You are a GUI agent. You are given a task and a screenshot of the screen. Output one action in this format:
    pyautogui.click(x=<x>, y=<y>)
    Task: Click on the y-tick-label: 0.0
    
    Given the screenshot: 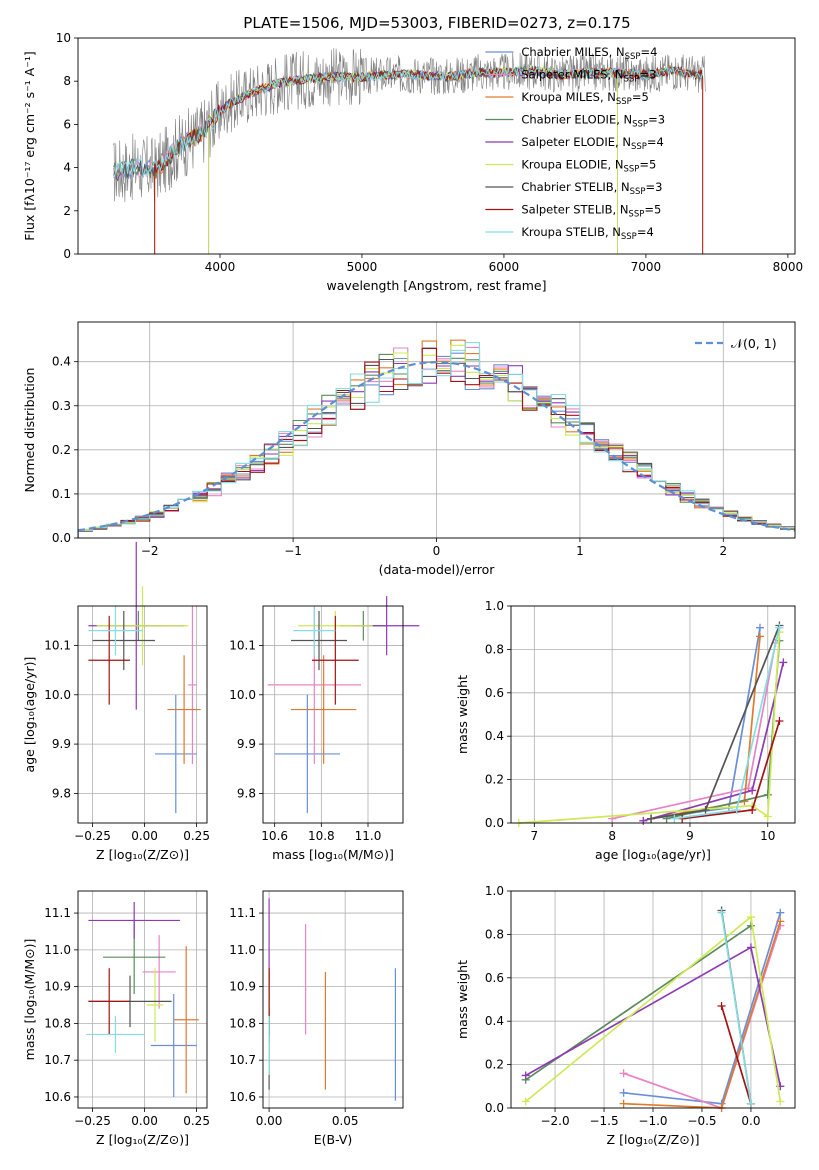 What is the action you would take?
    pyautogui.click(x=494, y=1108)
    